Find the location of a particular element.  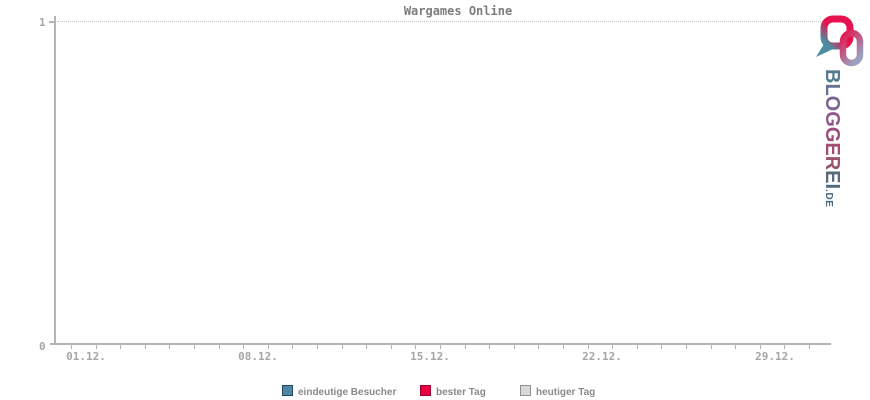

legend-item-today: heutiger Tag is located at coordinates (558, 391).